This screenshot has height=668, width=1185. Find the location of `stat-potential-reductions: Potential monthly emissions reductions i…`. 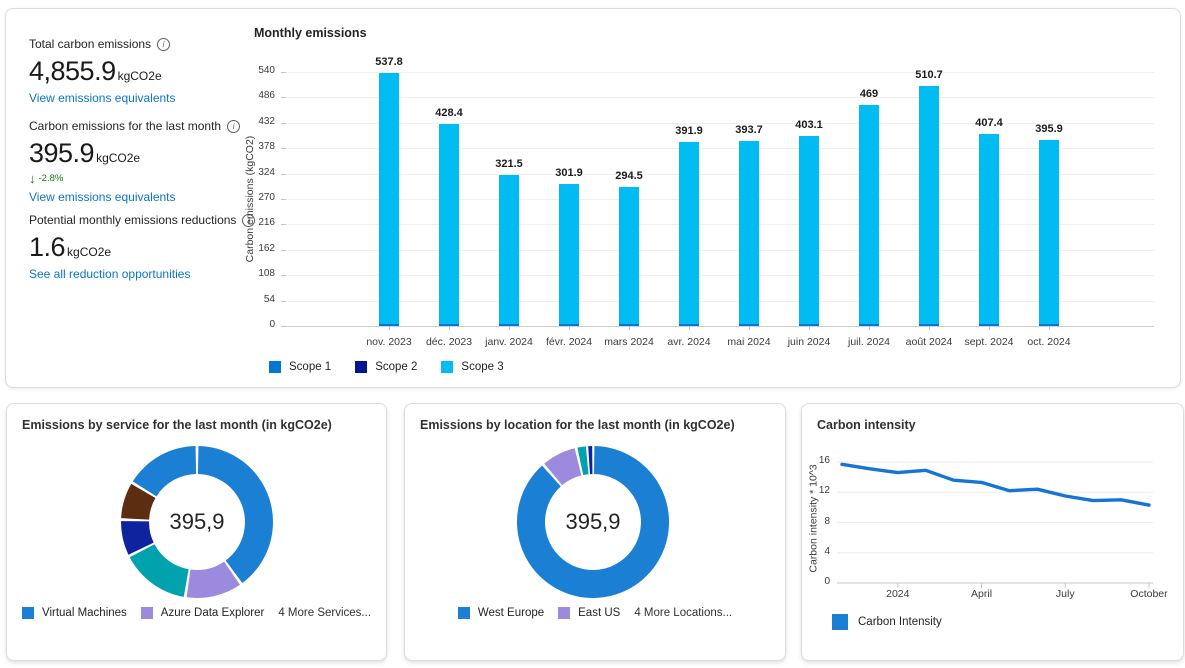

stat-potential-reductions: Potential monthly emissions reductions i… is located at coordinates (145, 248).